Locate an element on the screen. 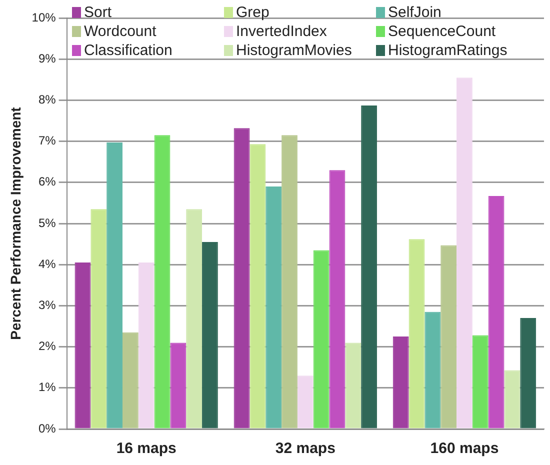 This screenshot has width=550, height=465. legend-label: InvertedIndex is located at coordinates (281, 31).